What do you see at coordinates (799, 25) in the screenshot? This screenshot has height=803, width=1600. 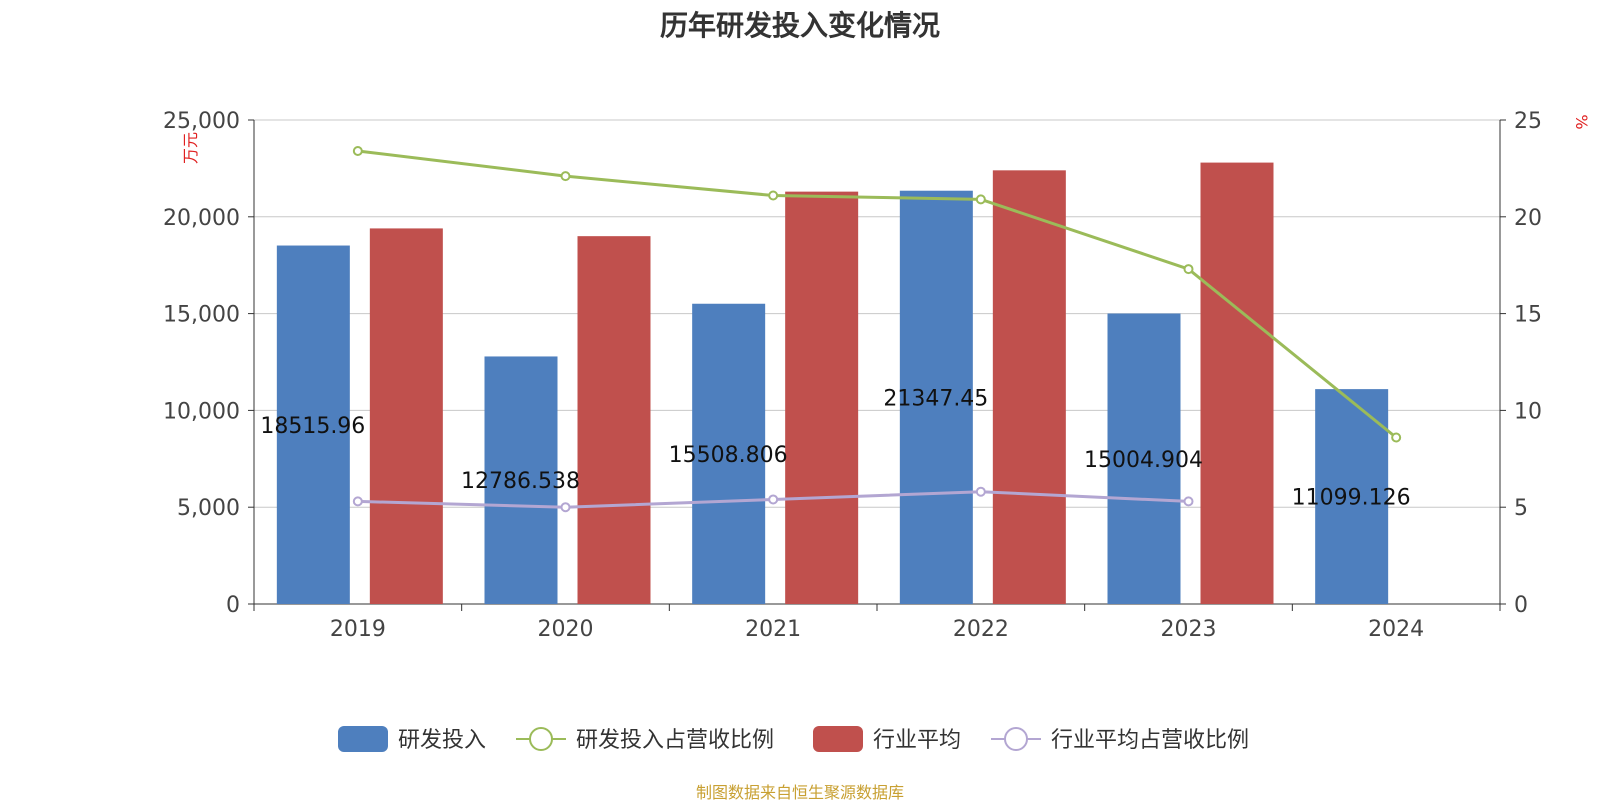 I see `chart-title: 历年研发投入变化情况` at bounding box center [799, 25].